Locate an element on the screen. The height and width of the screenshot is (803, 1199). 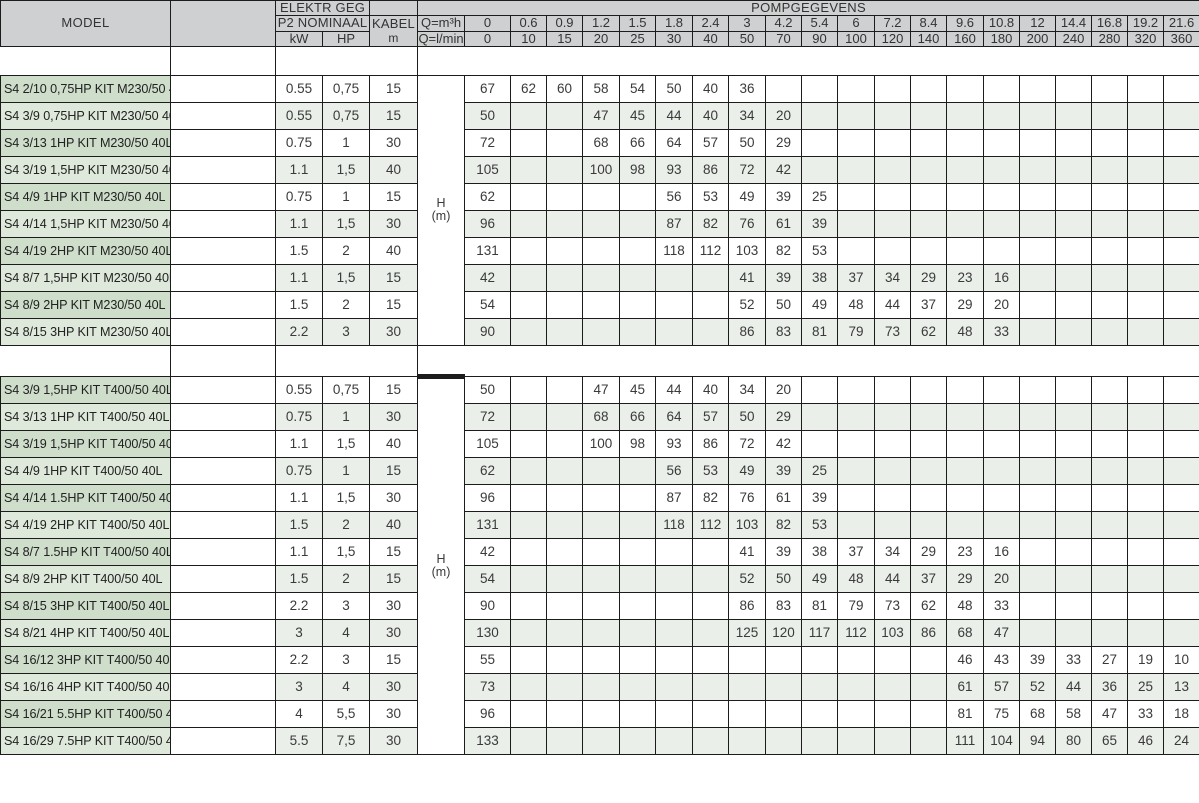
cell-hp: 3 is located at coordinates (346, 331).